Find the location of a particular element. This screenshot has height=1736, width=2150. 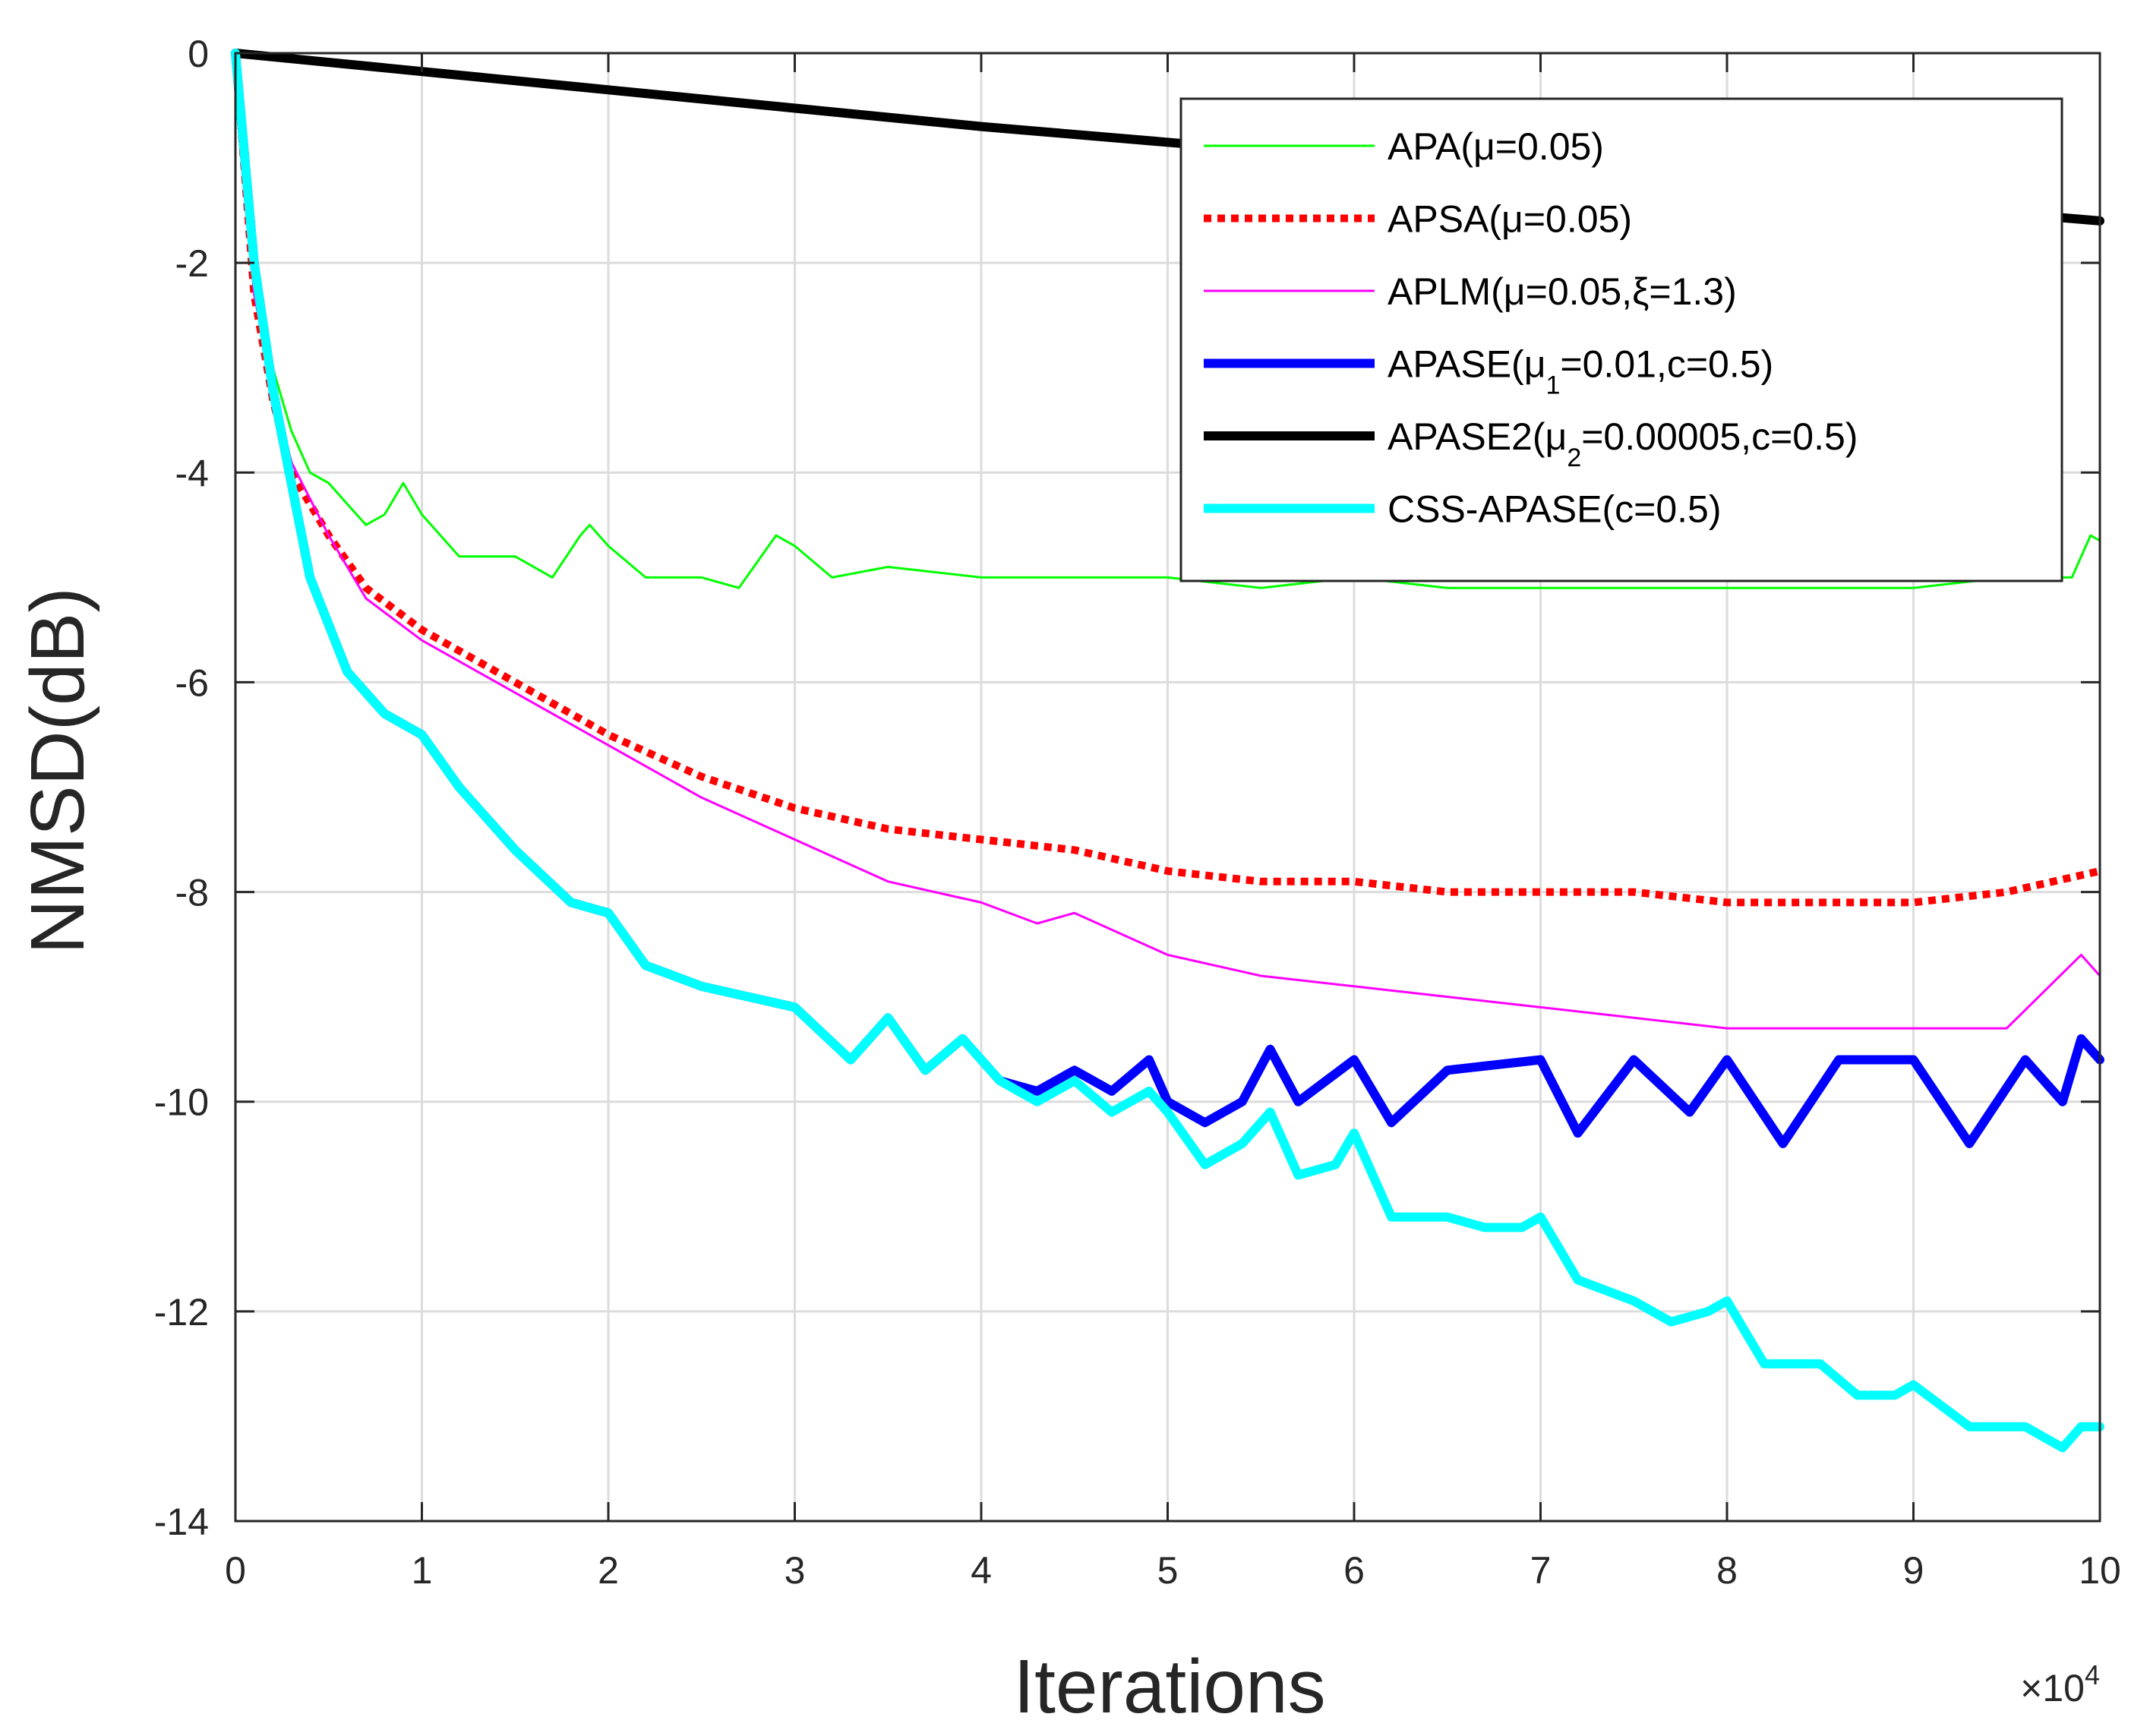

legend-label-3-part-0: APASE(μ is located at coordinates (1467, 364).